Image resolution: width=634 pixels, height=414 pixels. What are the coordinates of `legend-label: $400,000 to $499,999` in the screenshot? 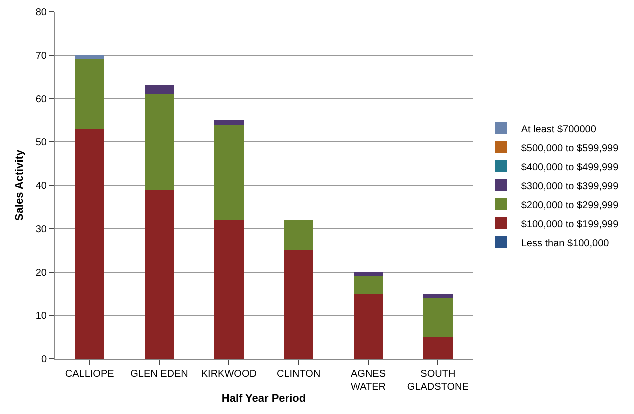 It's located at (570, 168).